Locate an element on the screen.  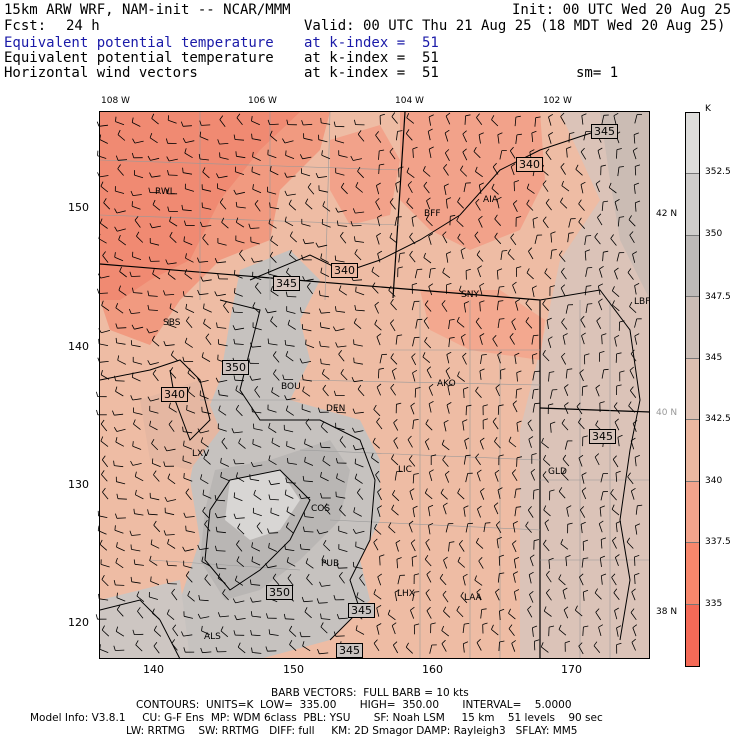
lon-label-104w: 104 W is located at coordinates (409, 101).